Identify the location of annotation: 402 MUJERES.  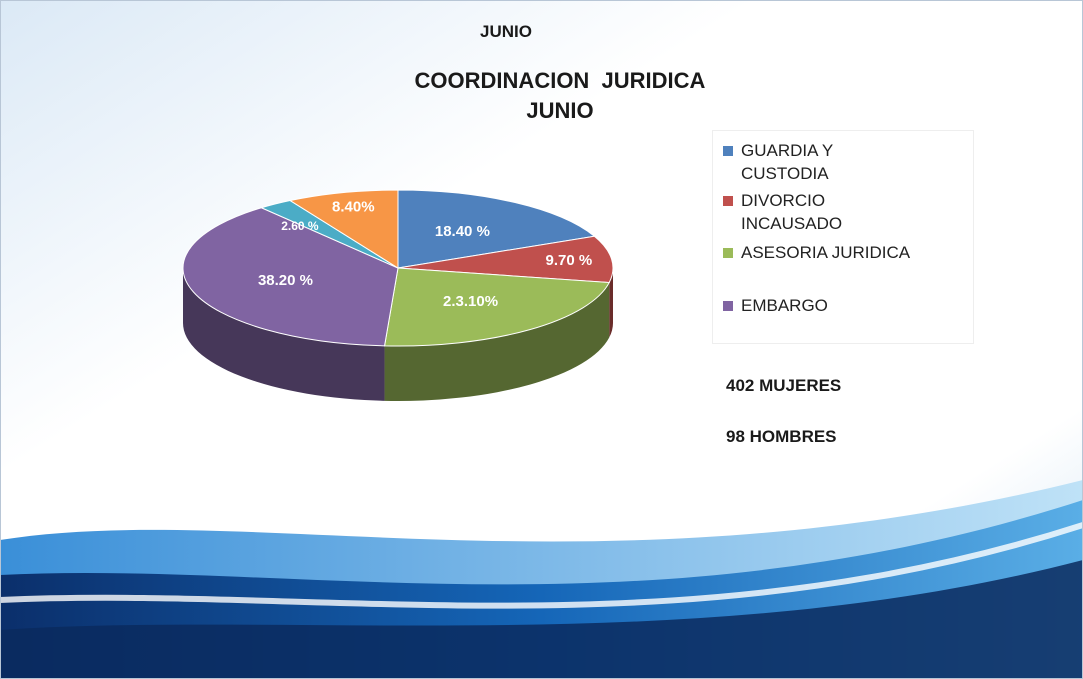
(784, 385).